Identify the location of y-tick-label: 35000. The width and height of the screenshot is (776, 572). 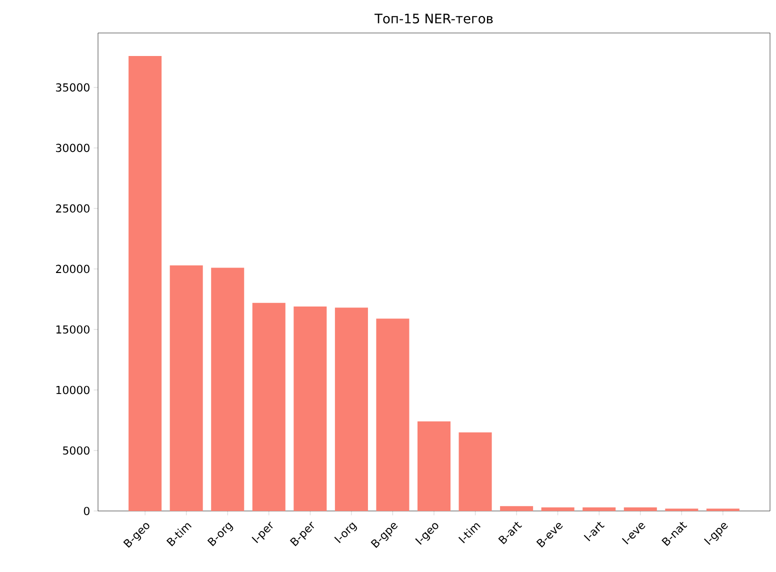
(73, 87).